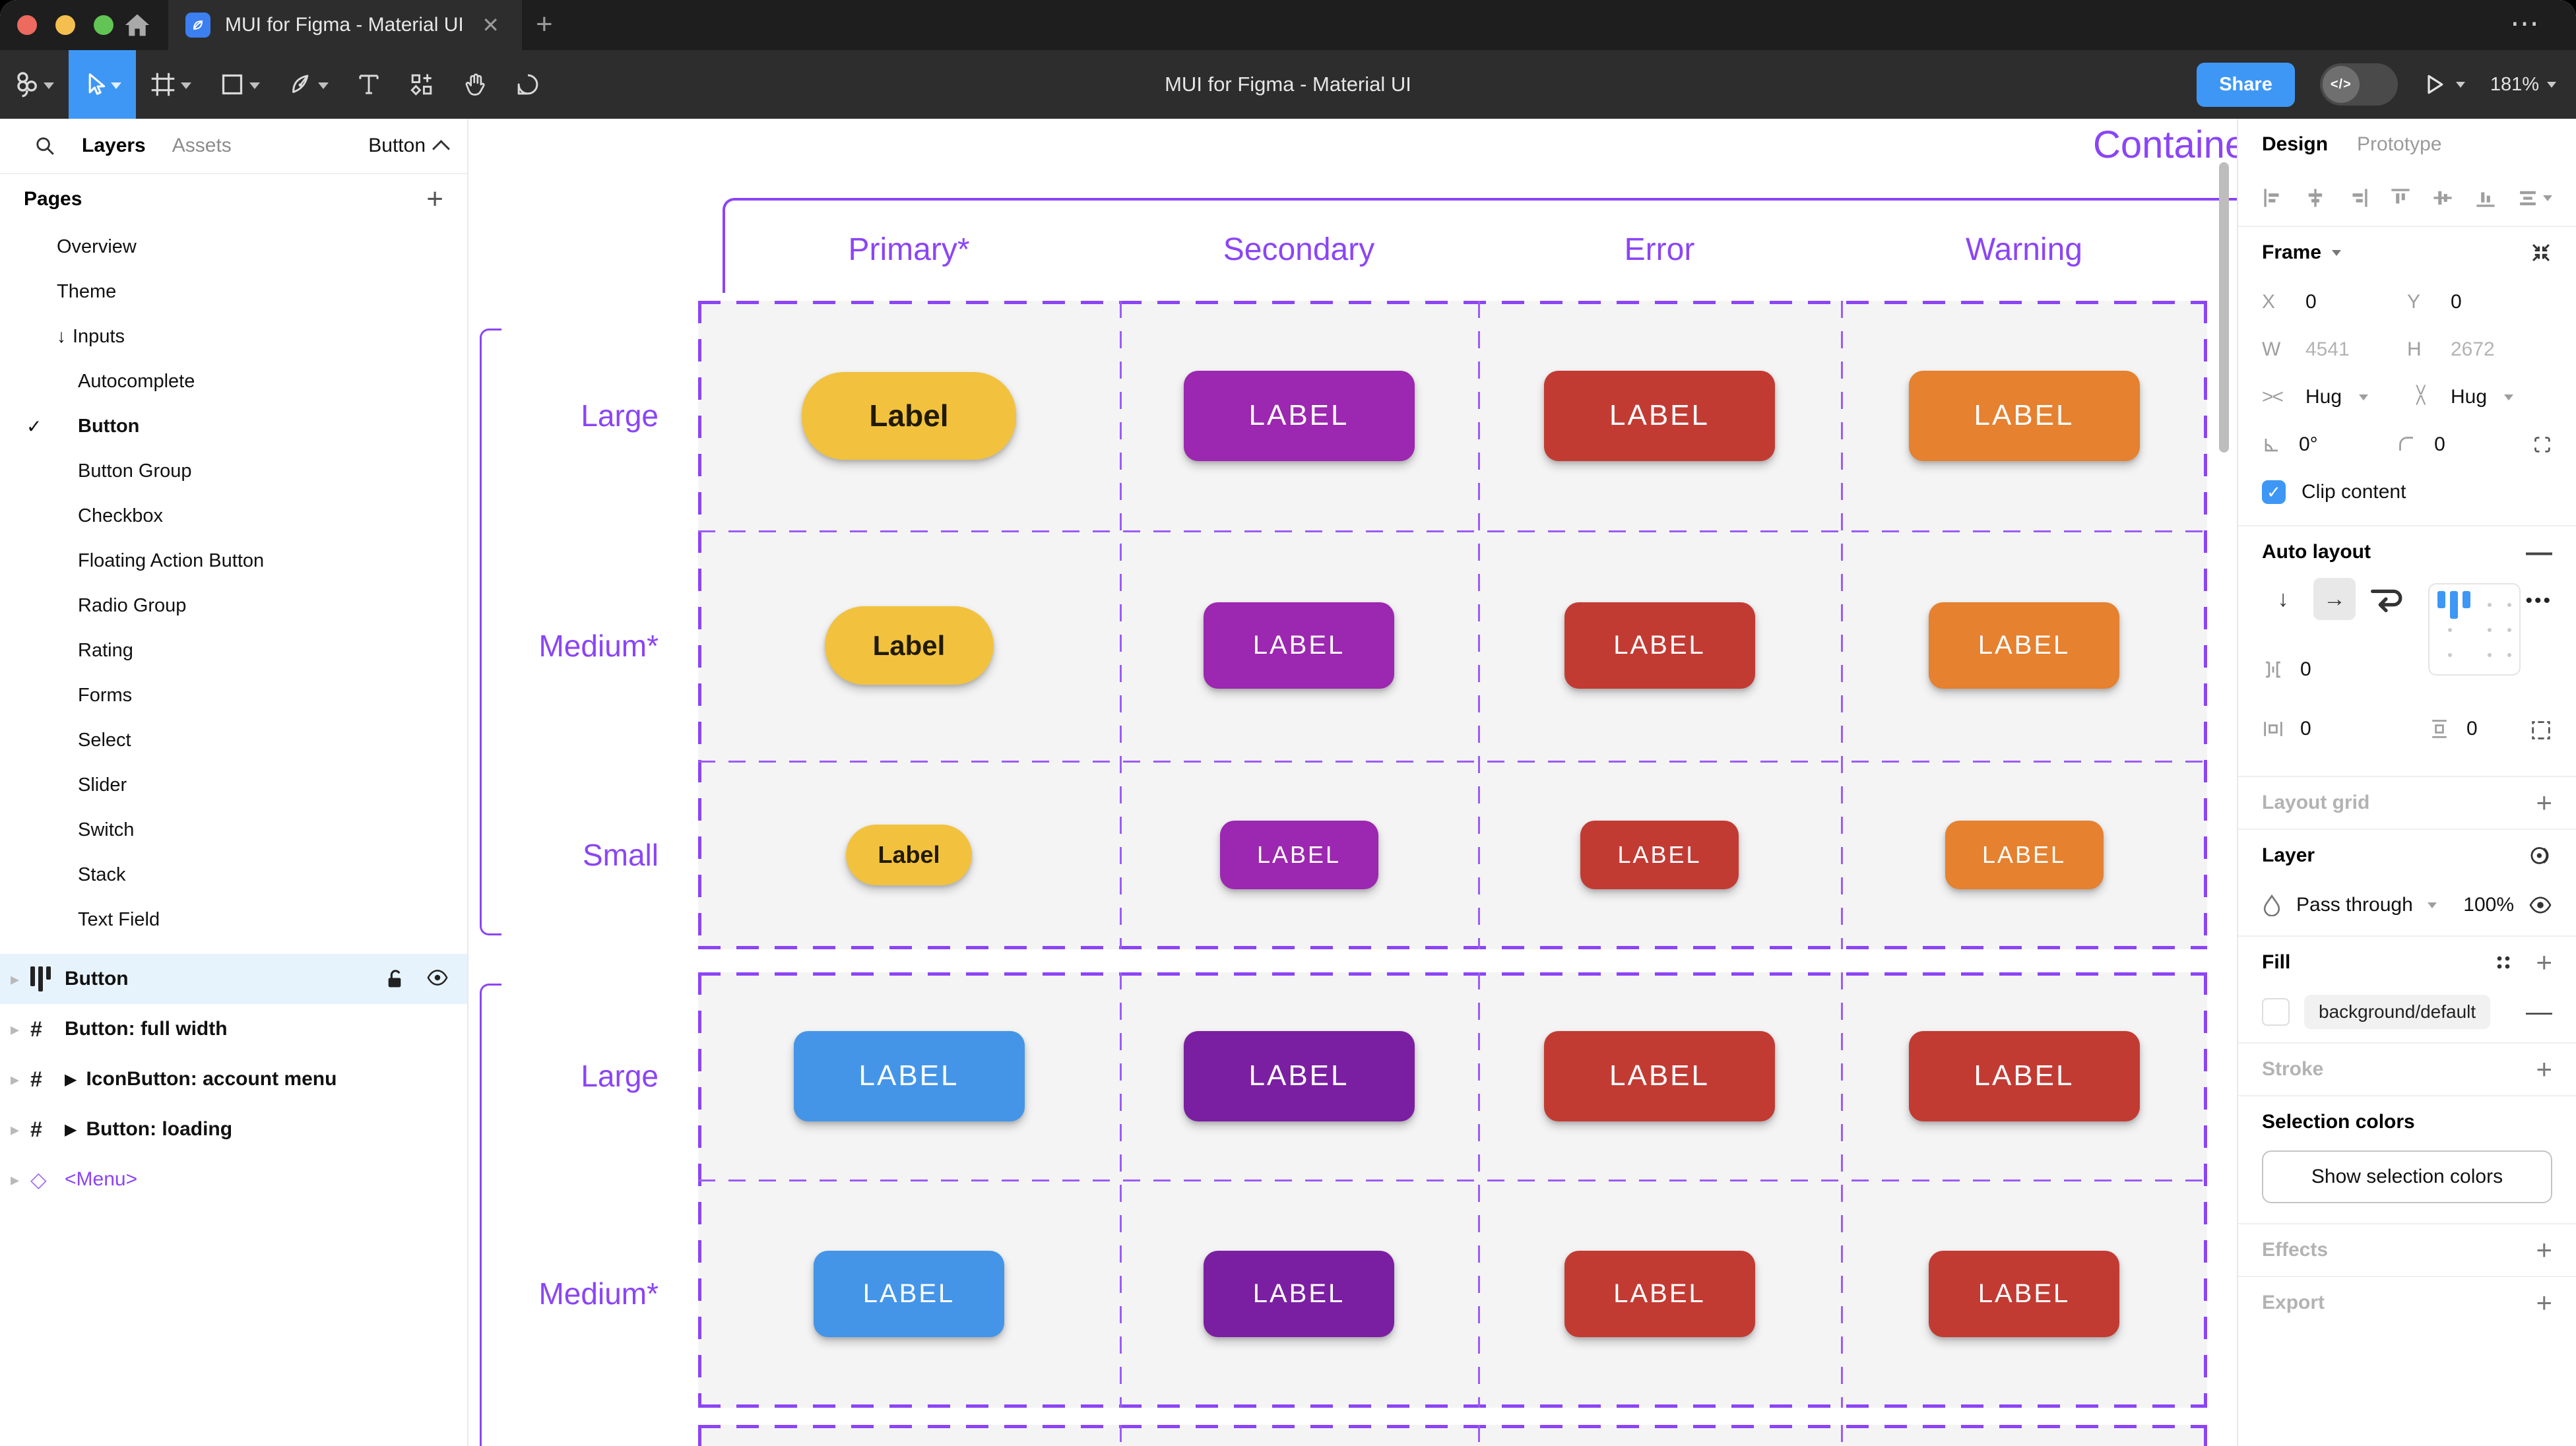  Describe the element at coordinates (233, 381) in the screenshot. I see `sidebar-page-autocomplete: Autocomplete` at that location.